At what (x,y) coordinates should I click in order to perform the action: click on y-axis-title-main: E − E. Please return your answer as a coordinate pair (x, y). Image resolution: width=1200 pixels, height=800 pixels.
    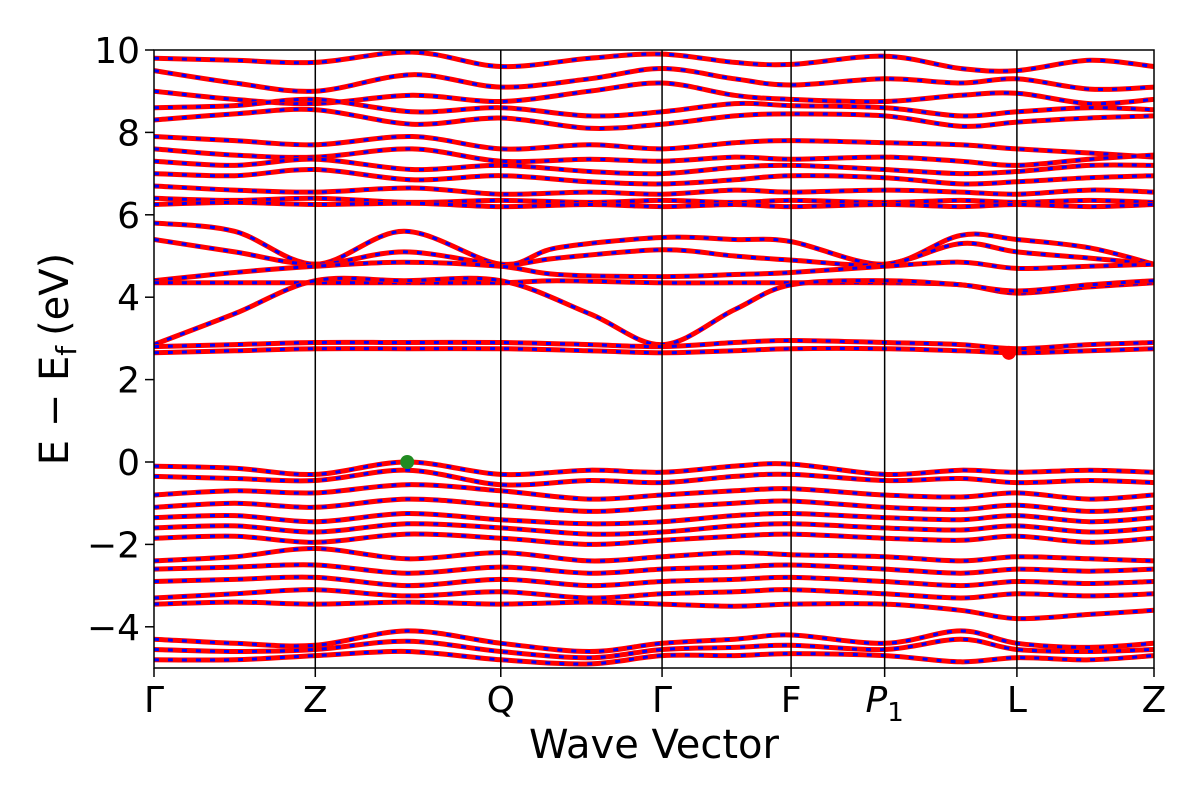
    Looking at the image, I should click on (55, 411).